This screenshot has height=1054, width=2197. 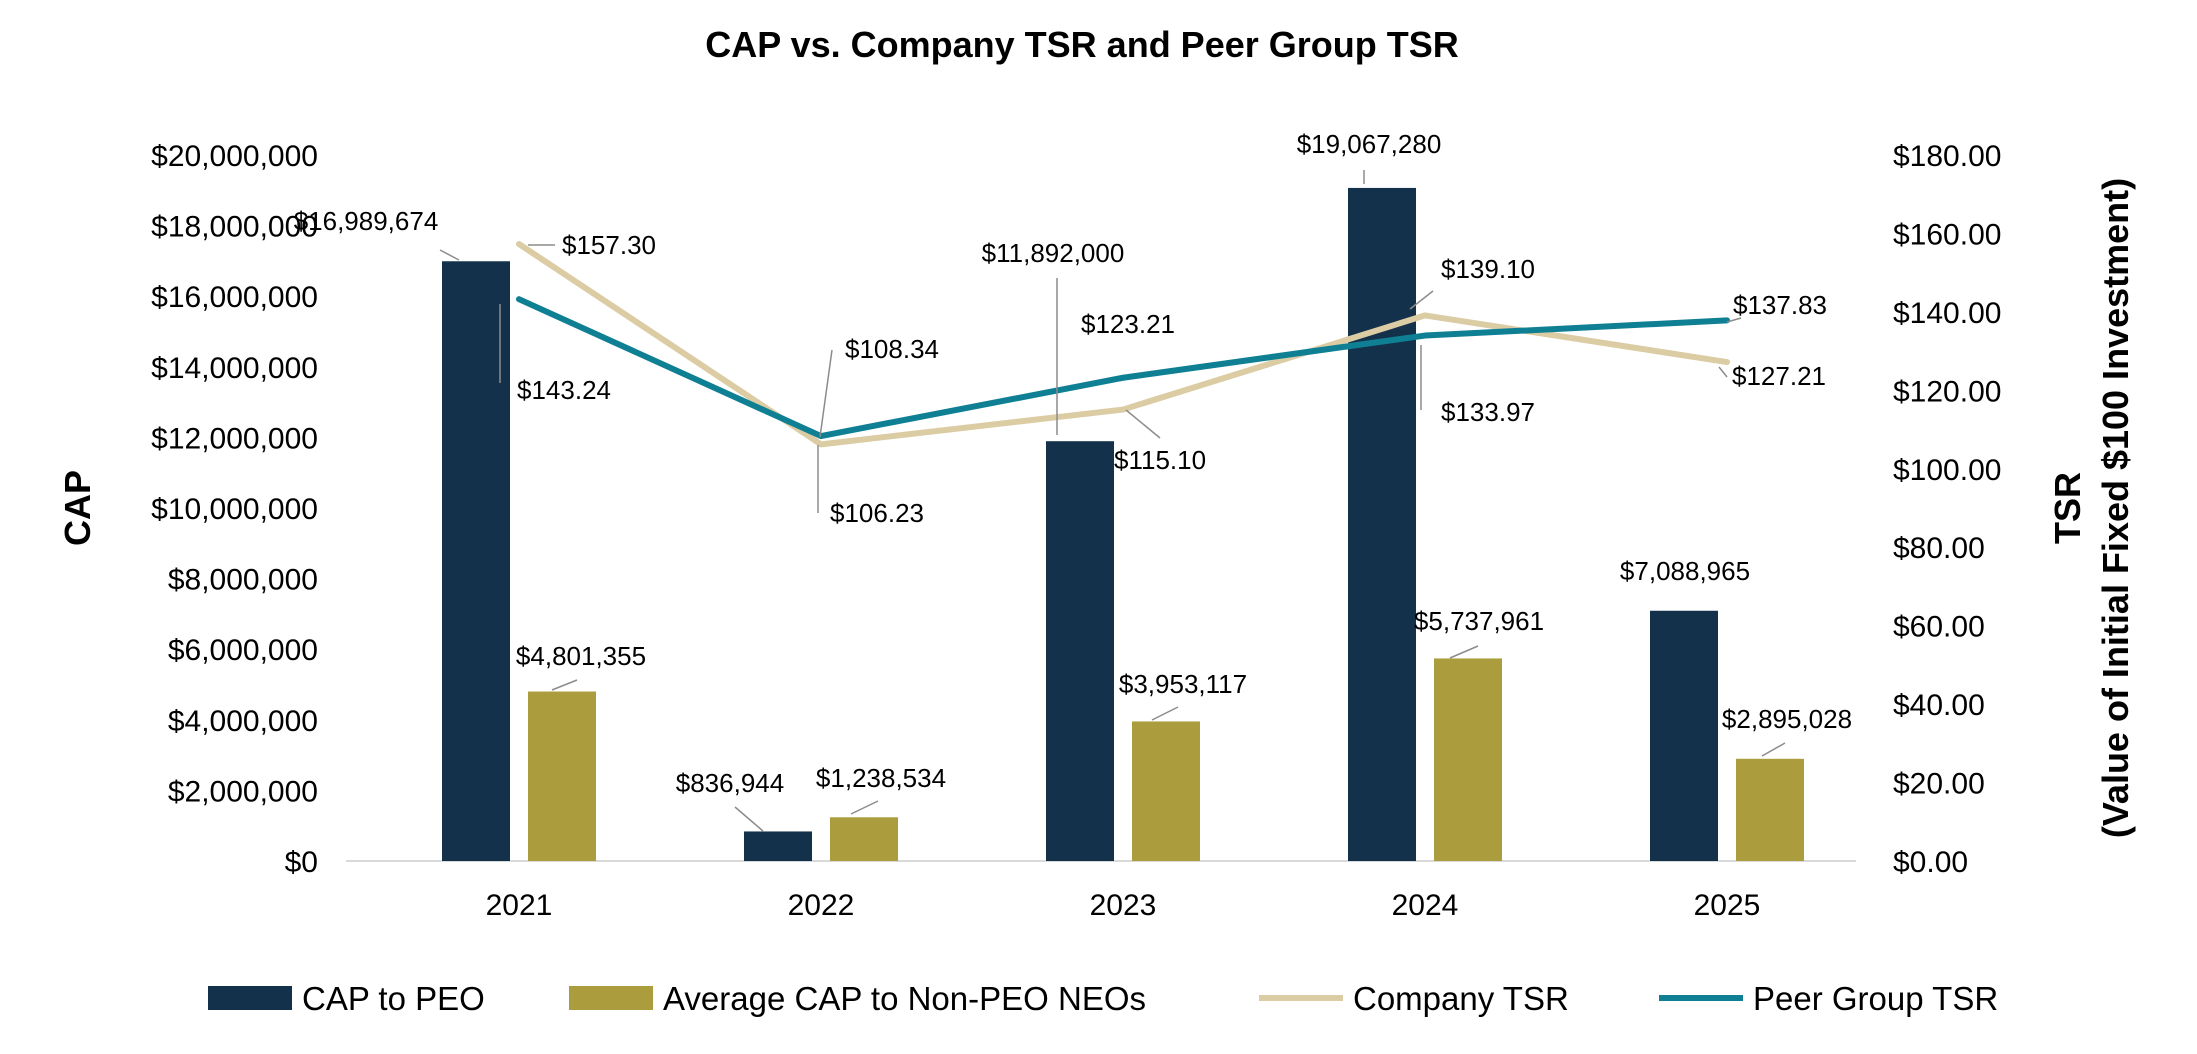 I want to click on right-tick-label: $180.00, so click(x=1947, y=156).